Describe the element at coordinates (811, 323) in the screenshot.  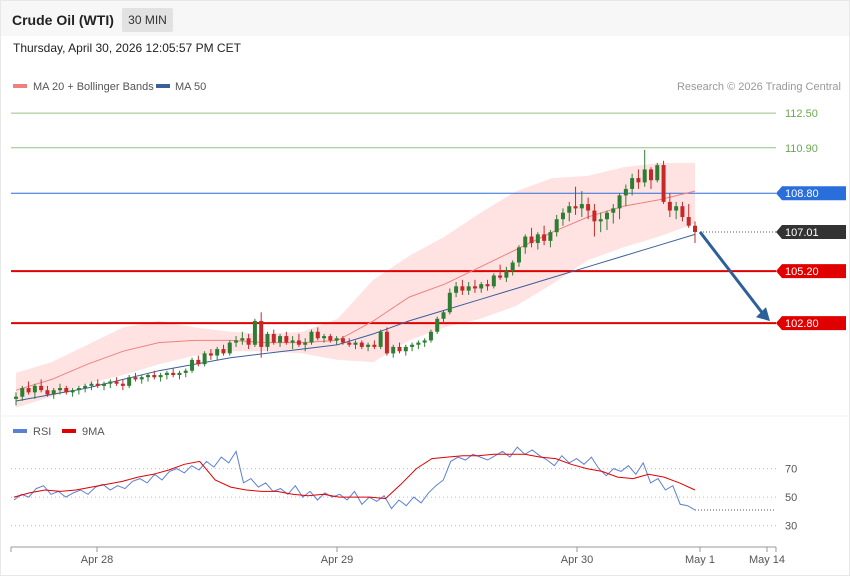
I see `level-tag-support` at that location.